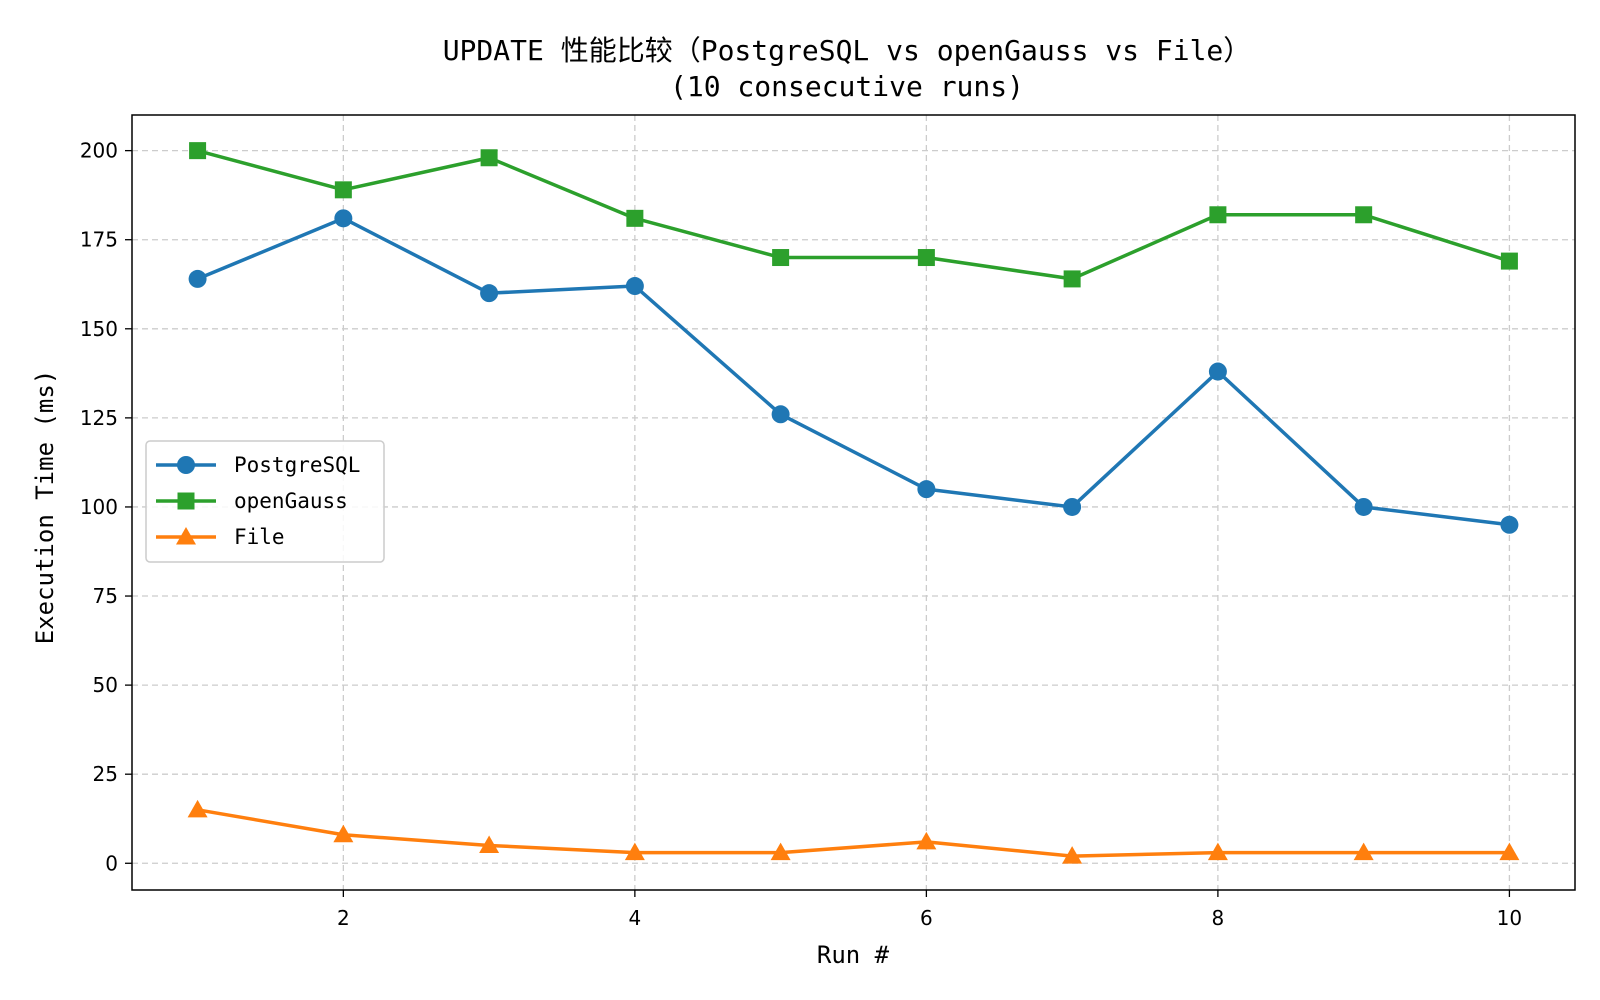  I want to click on x-tick-label: 8, so click(1218, 918).